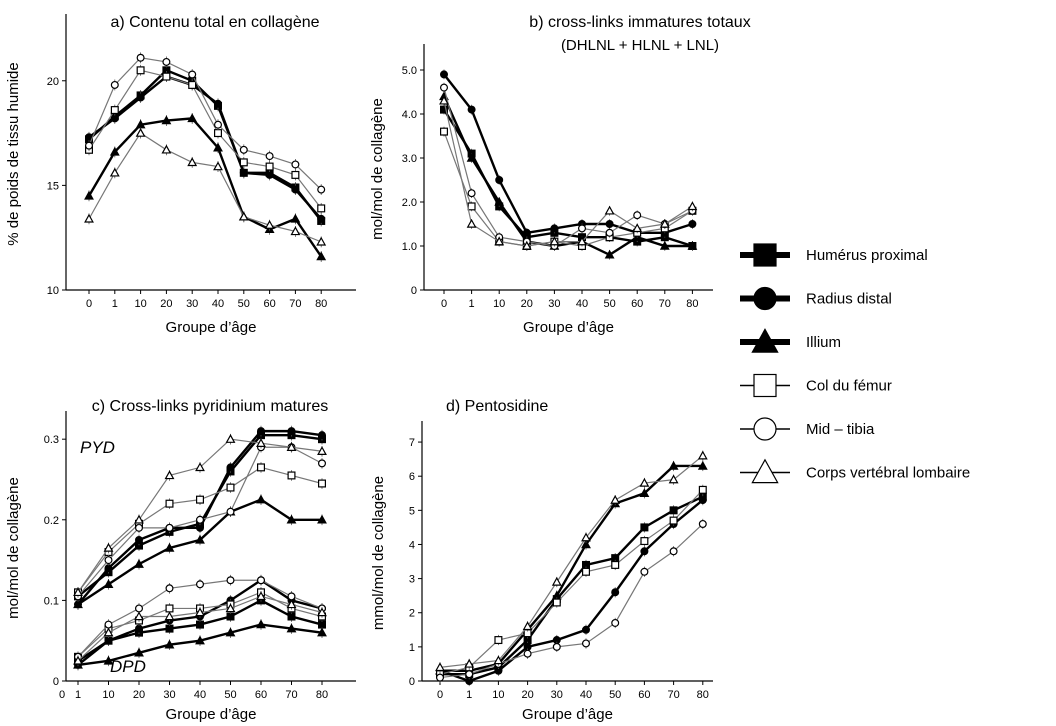 The image size is (1056, 726). I want to click on annotation-pyd: PYD, so click(97, 447).